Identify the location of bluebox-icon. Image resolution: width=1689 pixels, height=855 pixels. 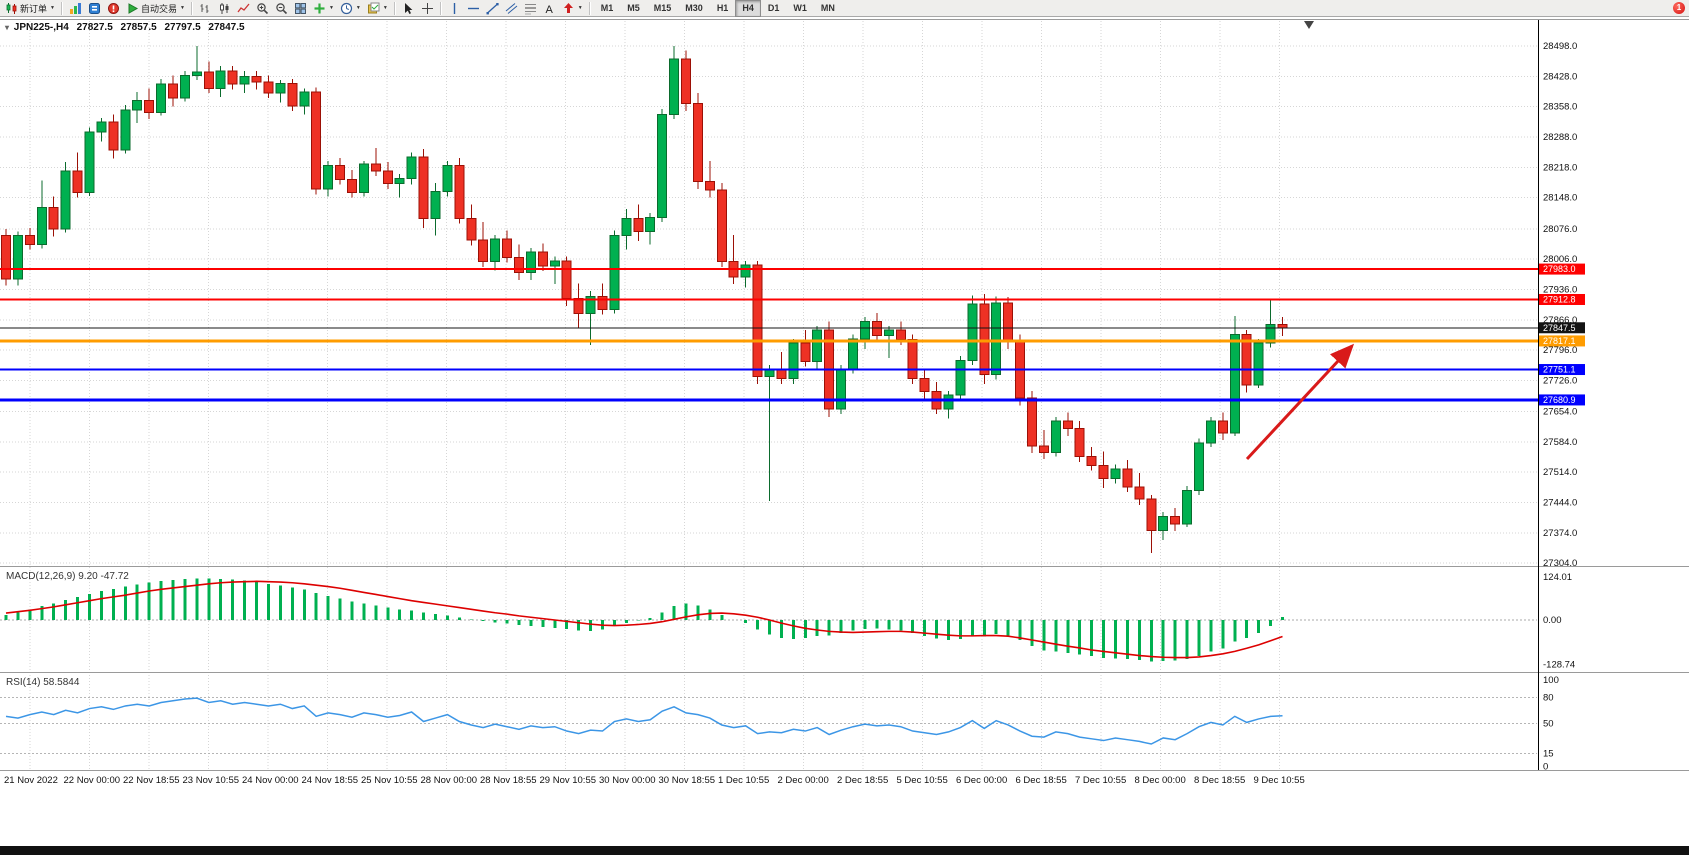
(94, 8).